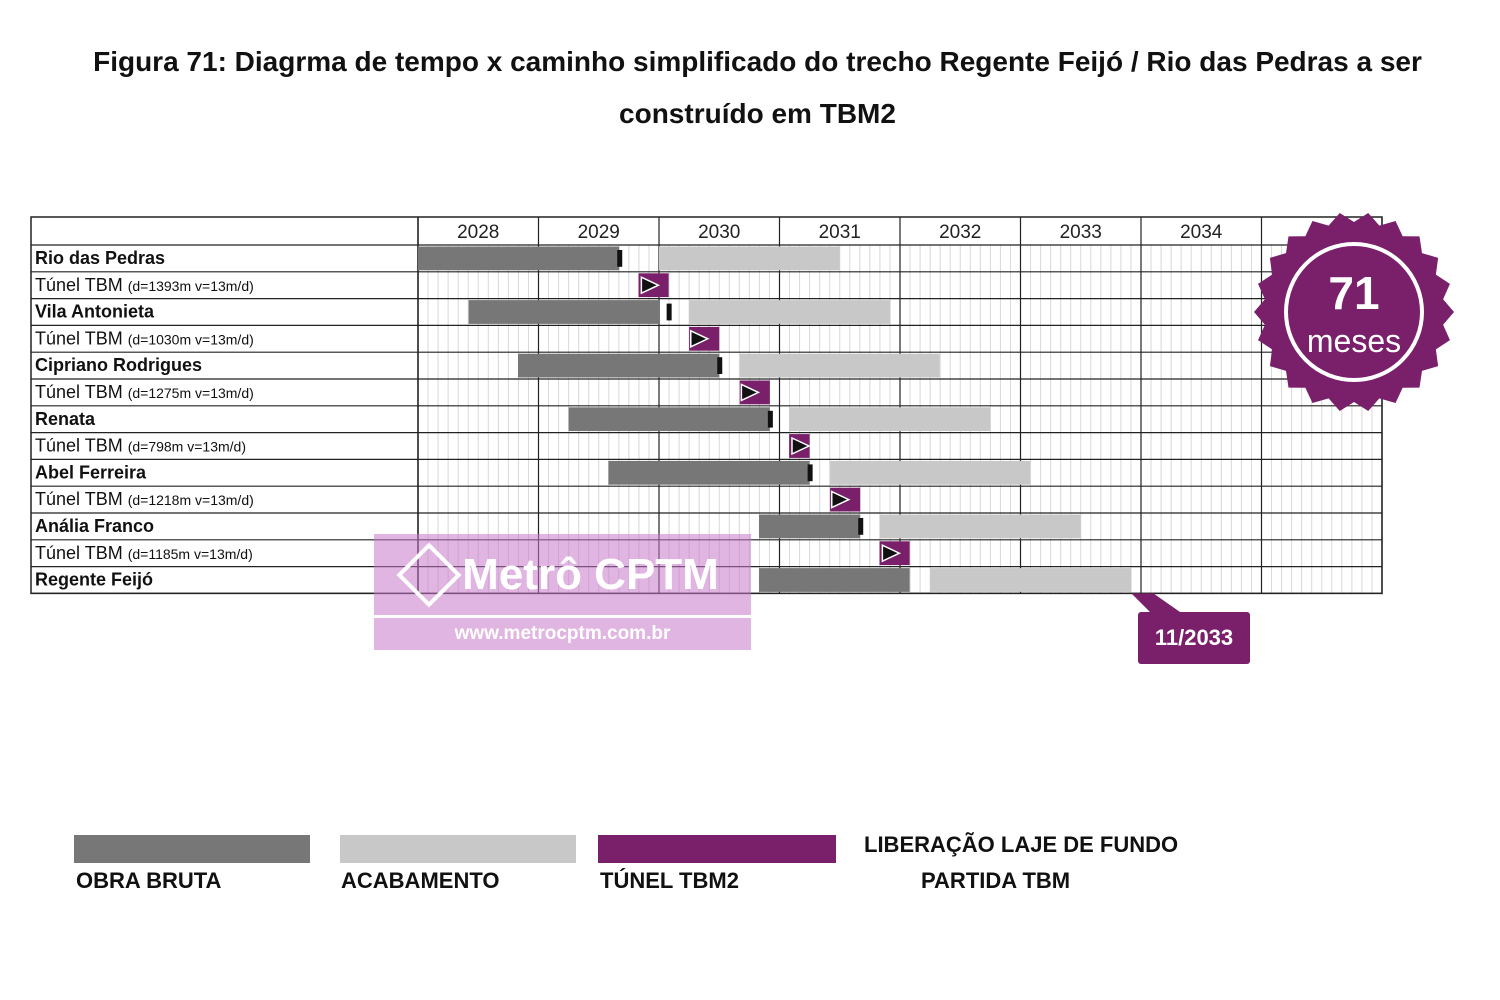  I want to click on gantt-row: Rio das Pedras, so click(437, 258).